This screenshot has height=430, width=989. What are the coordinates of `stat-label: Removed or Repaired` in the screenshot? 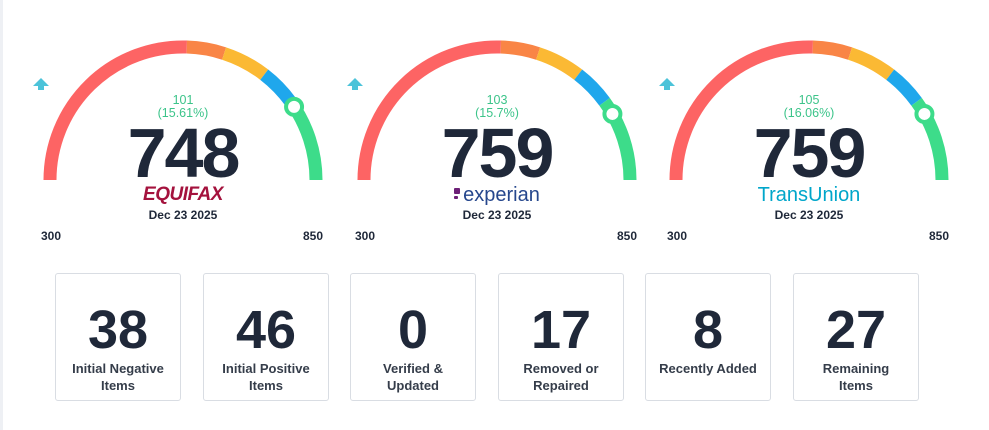 It's located at (561, 377).